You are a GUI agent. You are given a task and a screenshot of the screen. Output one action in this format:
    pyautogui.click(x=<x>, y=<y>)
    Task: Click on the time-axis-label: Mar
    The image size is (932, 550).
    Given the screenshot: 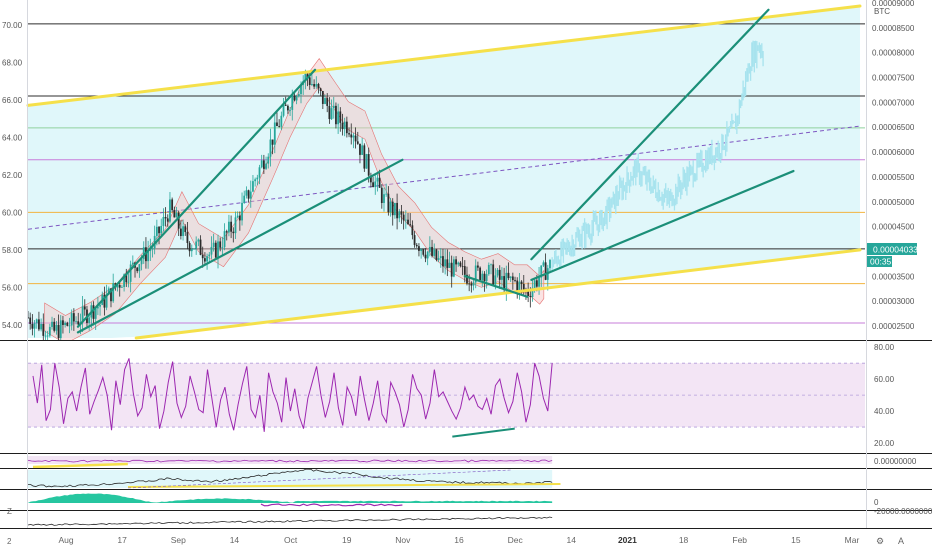 What is the action you would take?
    pyautogui.click(x=852, y=540)
    